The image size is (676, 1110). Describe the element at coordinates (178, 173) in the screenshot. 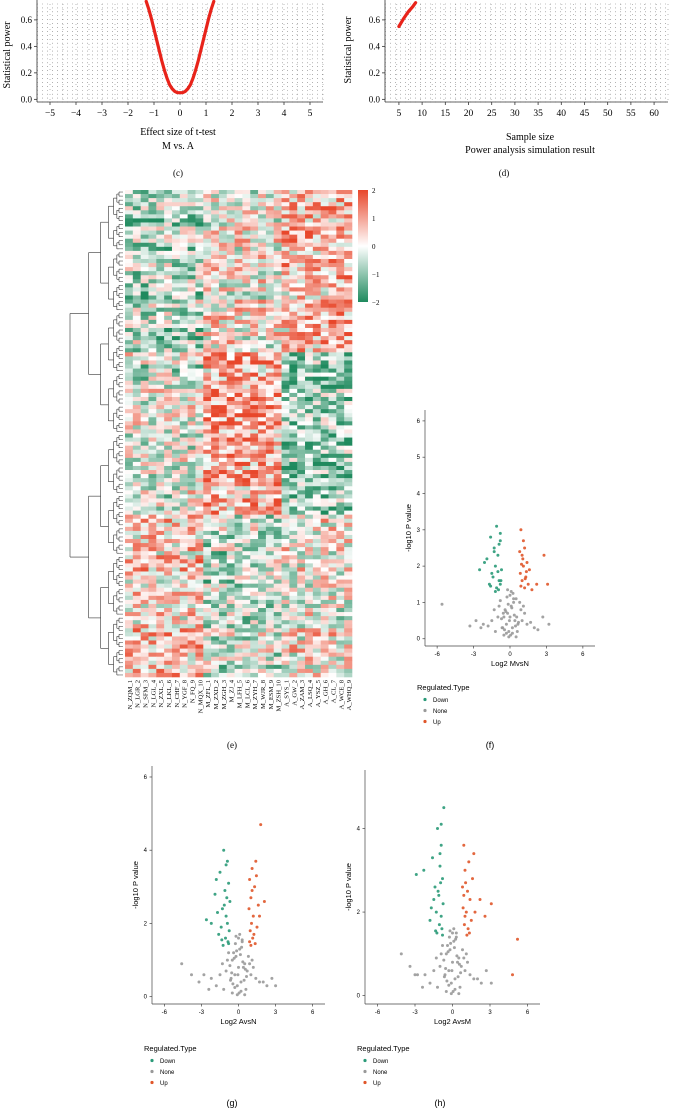

I see `panel-label-c: (c)` at that location.